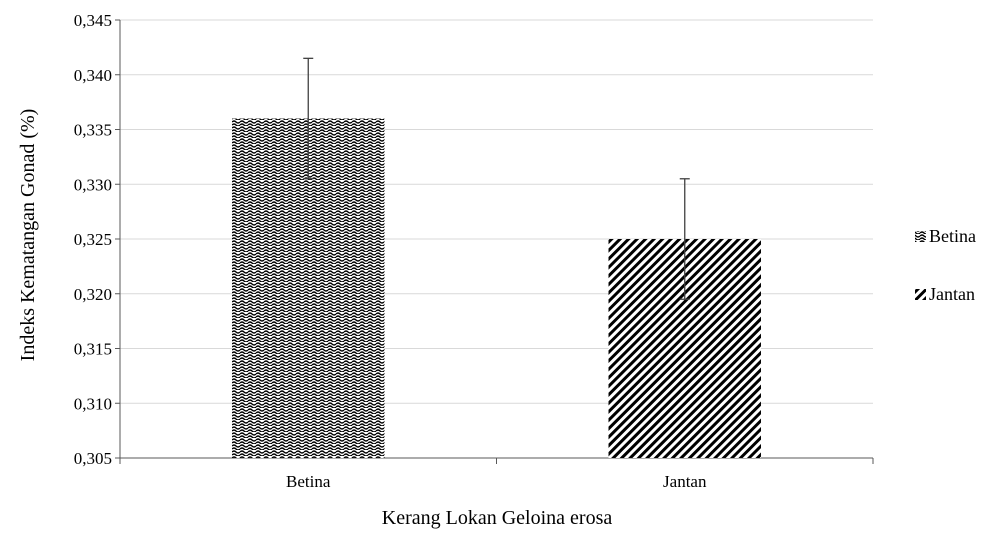 This screenshot has height=538, width=996. Describe the element at coordinates (93, 75) in the screenshot. I see `y-tick-label: 0,340` at that location.